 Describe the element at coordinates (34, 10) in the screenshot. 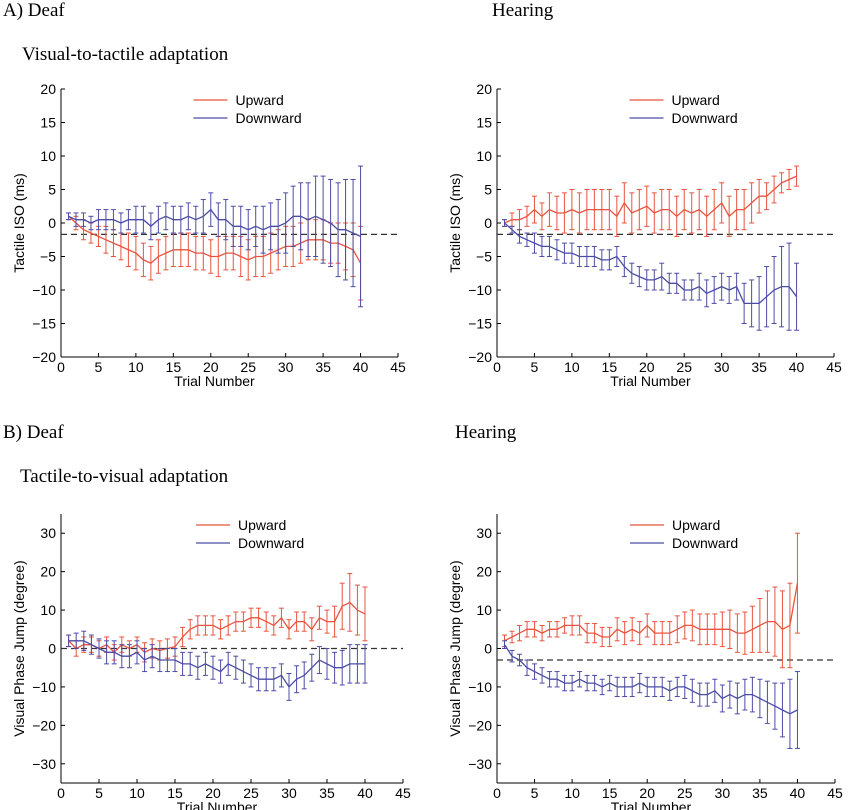

I see `row-a-left-label: A) Deaf` at that location.